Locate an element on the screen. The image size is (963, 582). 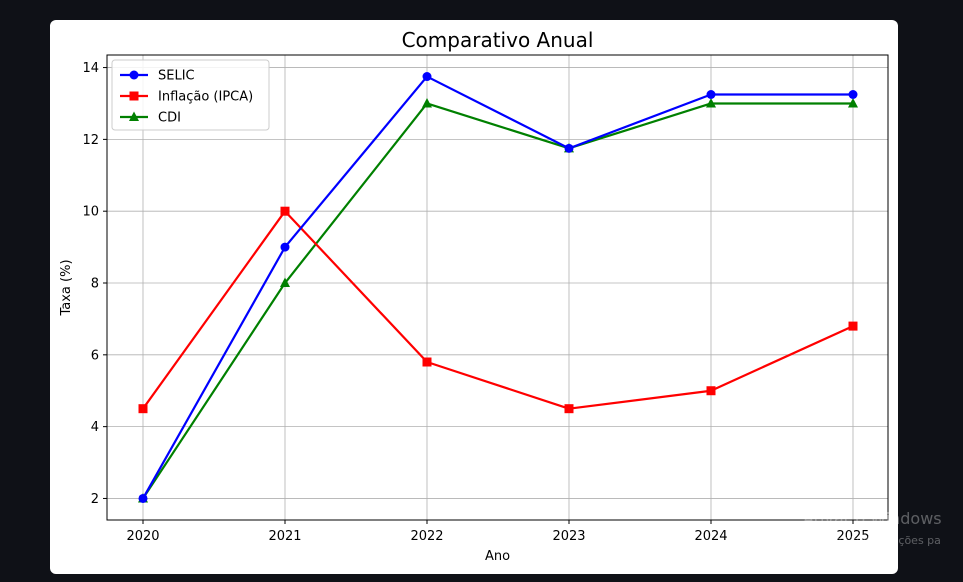
x-tick-label: 2022 is located at coordinates (426, 536).